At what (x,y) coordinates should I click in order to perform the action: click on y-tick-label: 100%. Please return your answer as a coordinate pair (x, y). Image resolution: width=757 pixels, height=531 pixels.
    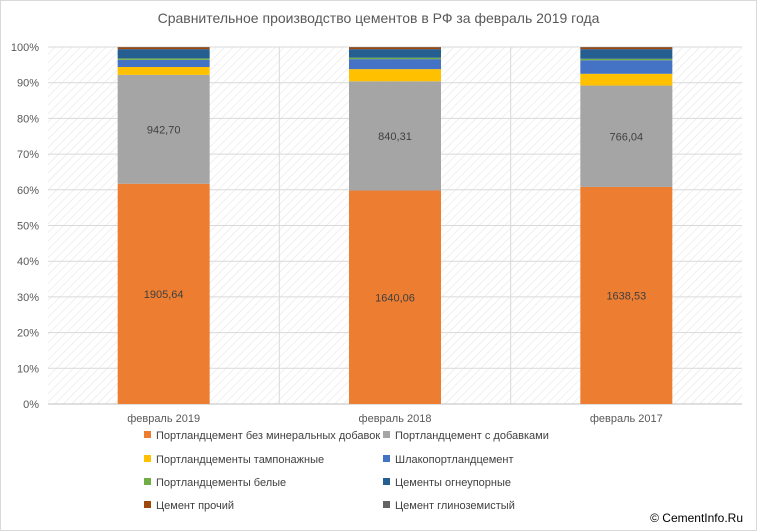
    Looking at the image, I should click on (25, 48).